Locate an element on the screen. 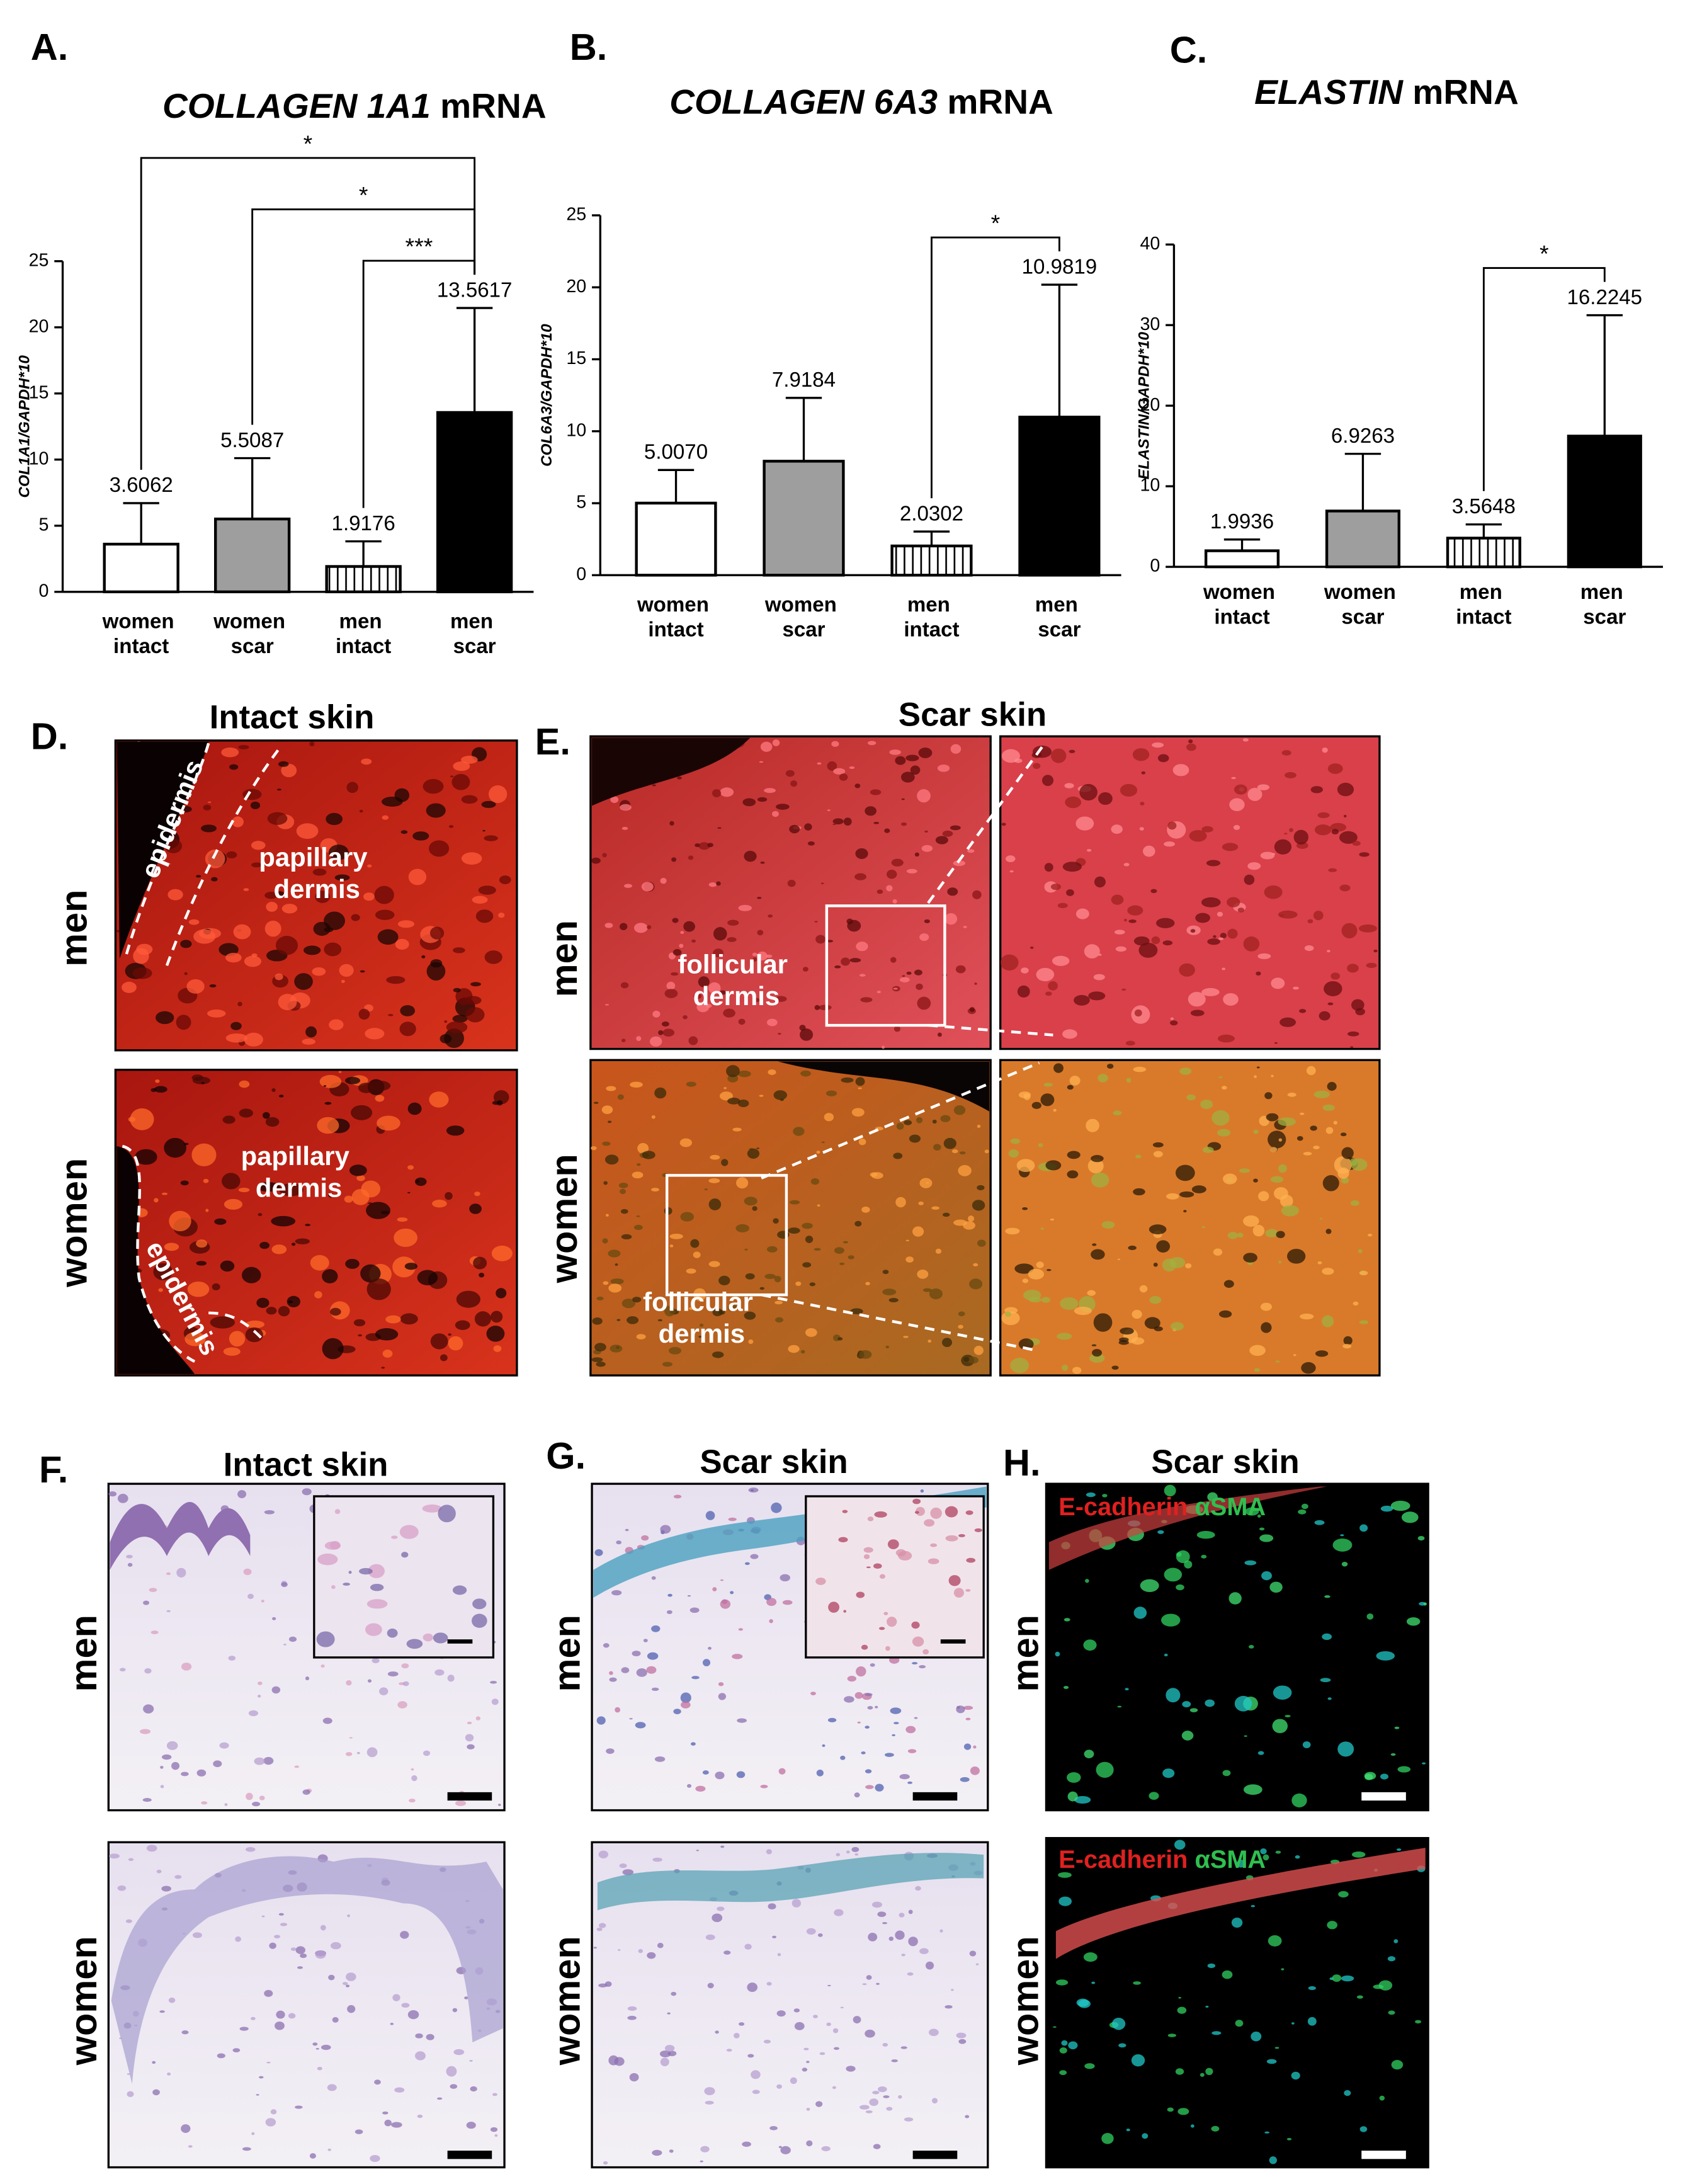  bar is located at coordinates (1483, 553).